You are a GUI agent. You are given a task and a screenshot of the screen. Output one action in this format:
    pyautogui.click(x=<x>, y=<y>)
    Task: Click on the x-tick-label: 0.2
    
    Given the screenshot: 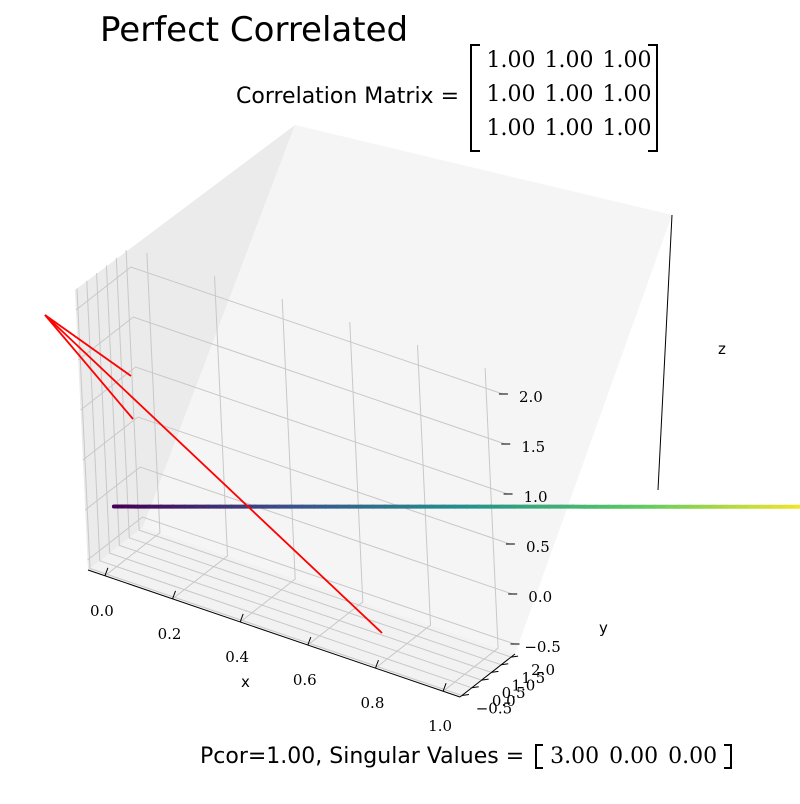 What is the action you would take?
    pyautogui.click(x=170, y=634)
    